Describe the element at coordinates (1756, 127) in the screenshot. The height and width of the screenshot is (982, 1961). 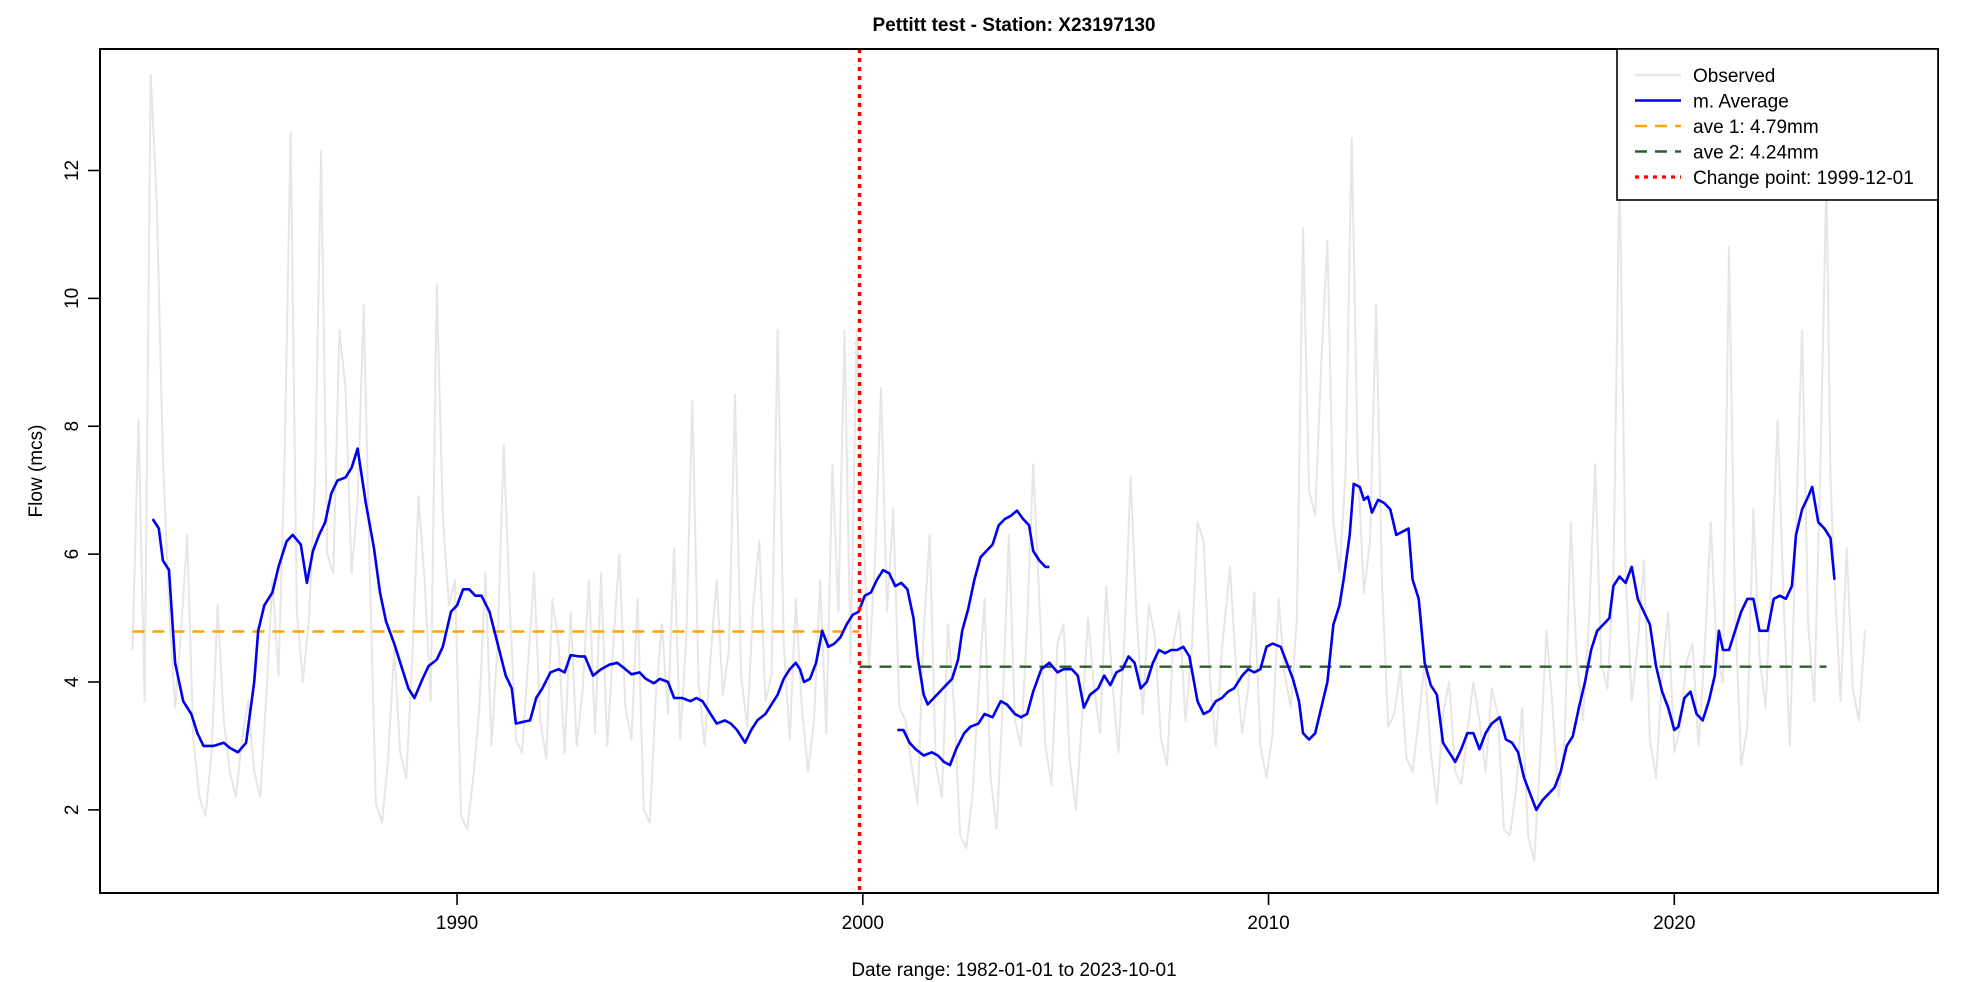
I see `legend-label-3: ave 1: 4.79mm` at that location.